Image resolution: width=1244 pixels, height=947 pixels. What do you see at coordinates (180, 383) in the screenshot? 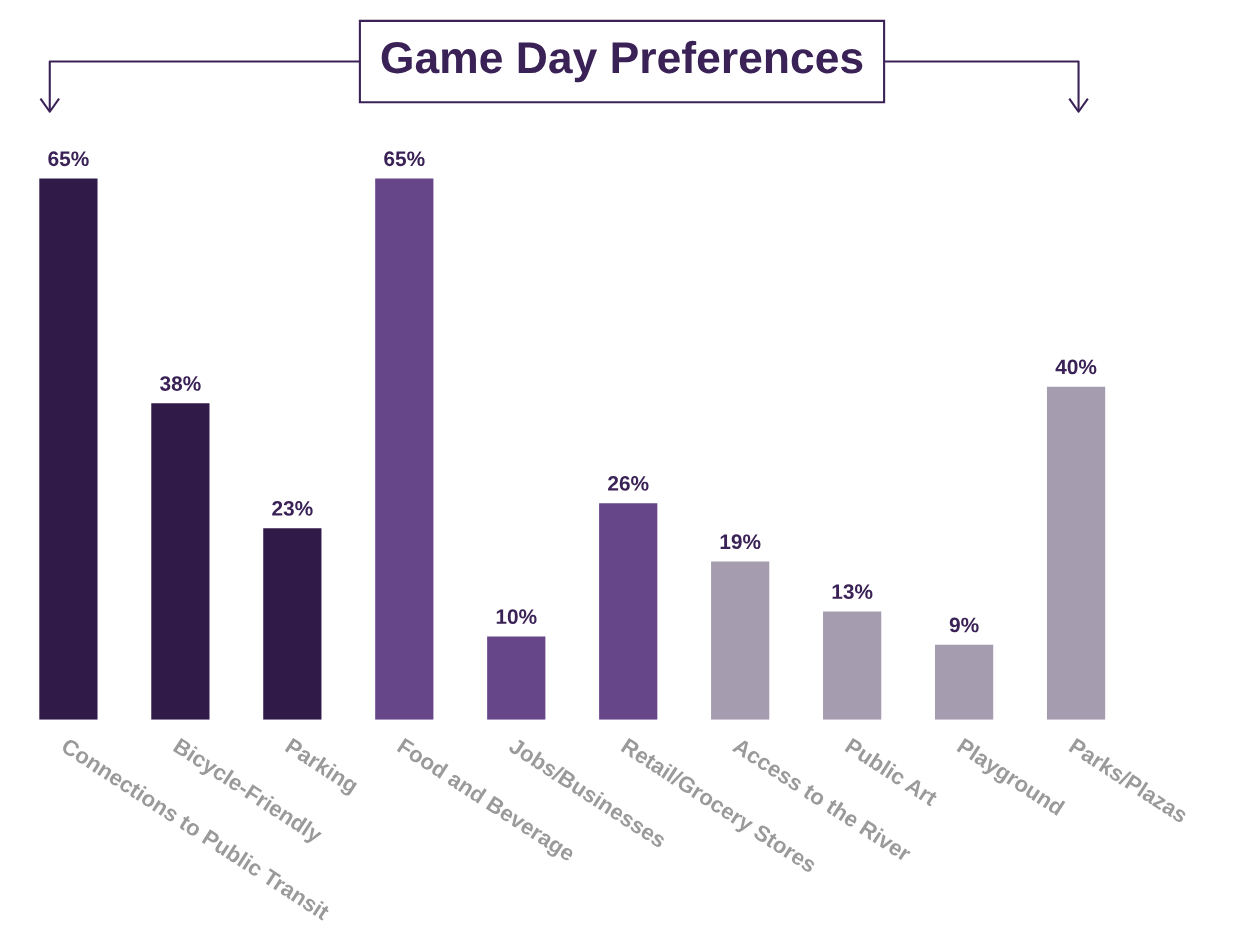
I see `data-label: 38%` at bounding box center [180, 383].